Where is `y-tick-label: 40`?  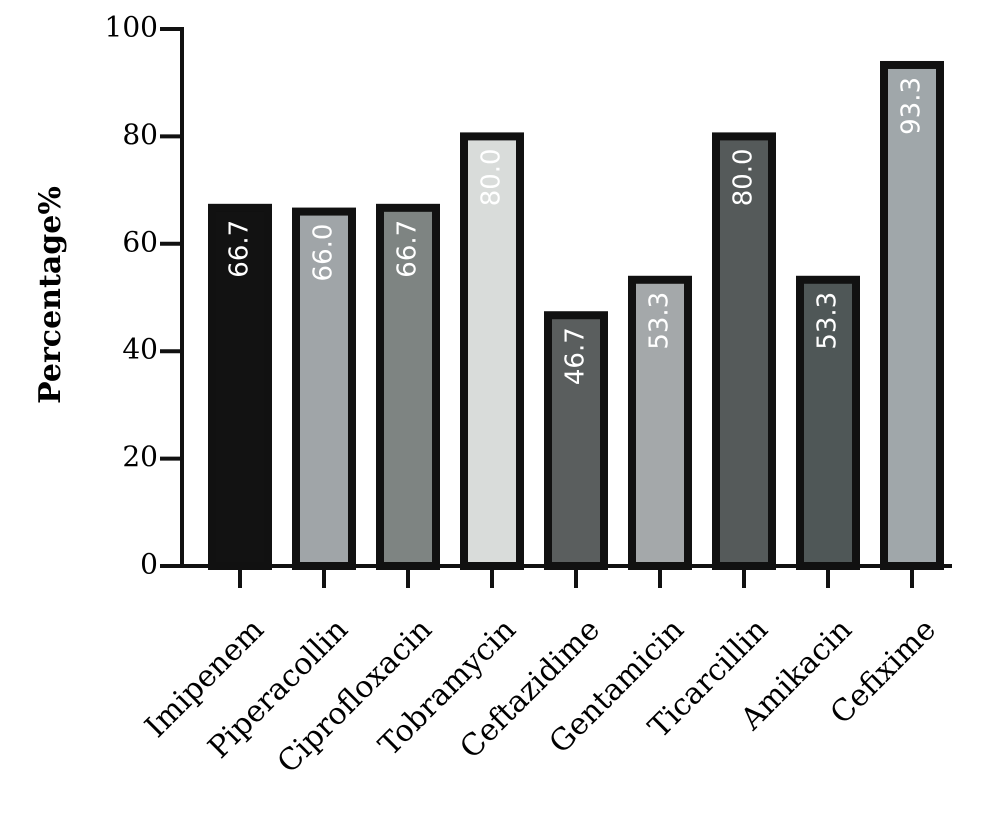 y-tick-label: 40 is located at coordinates (140, 349).